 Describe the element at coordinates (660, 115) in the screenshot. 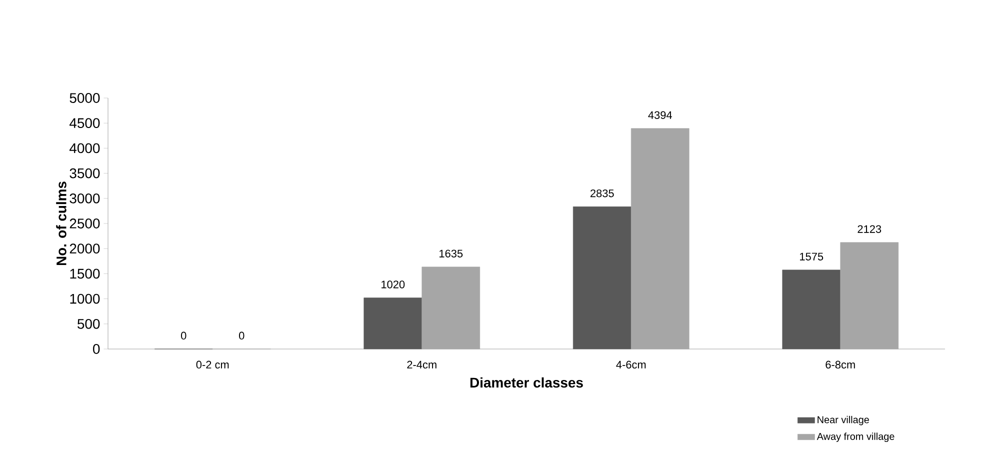

I see `data-label: 4394` at that location.